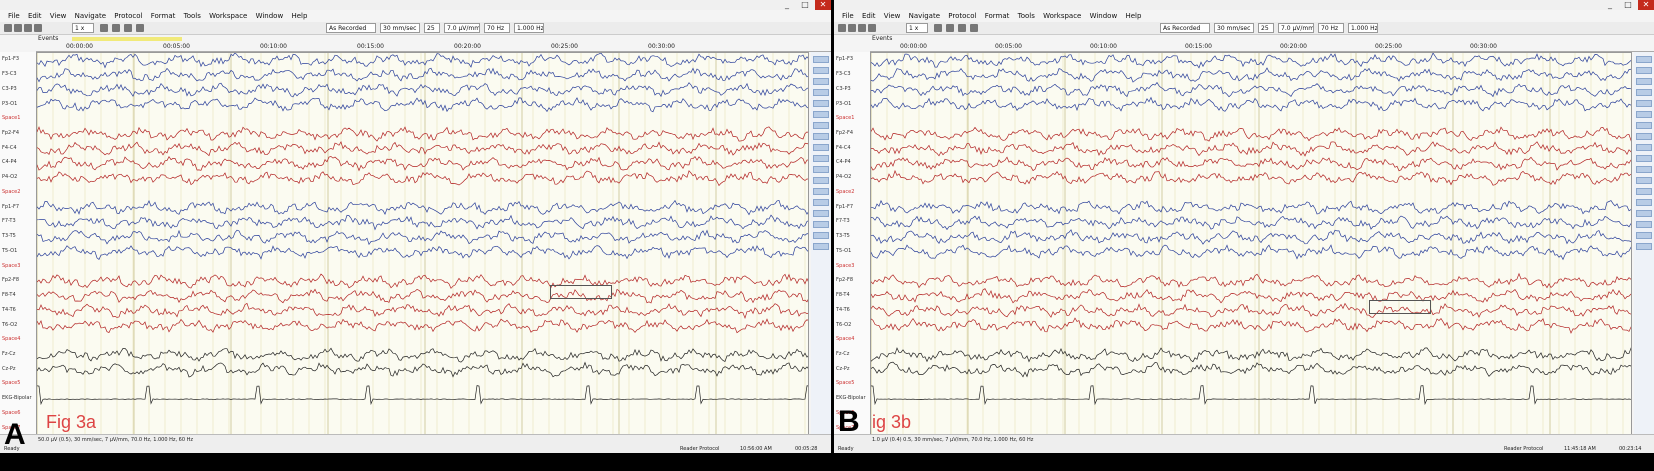 This screenshot has height=471, width=1654. I want to click on channel-label: Space7, so click(845, 427).